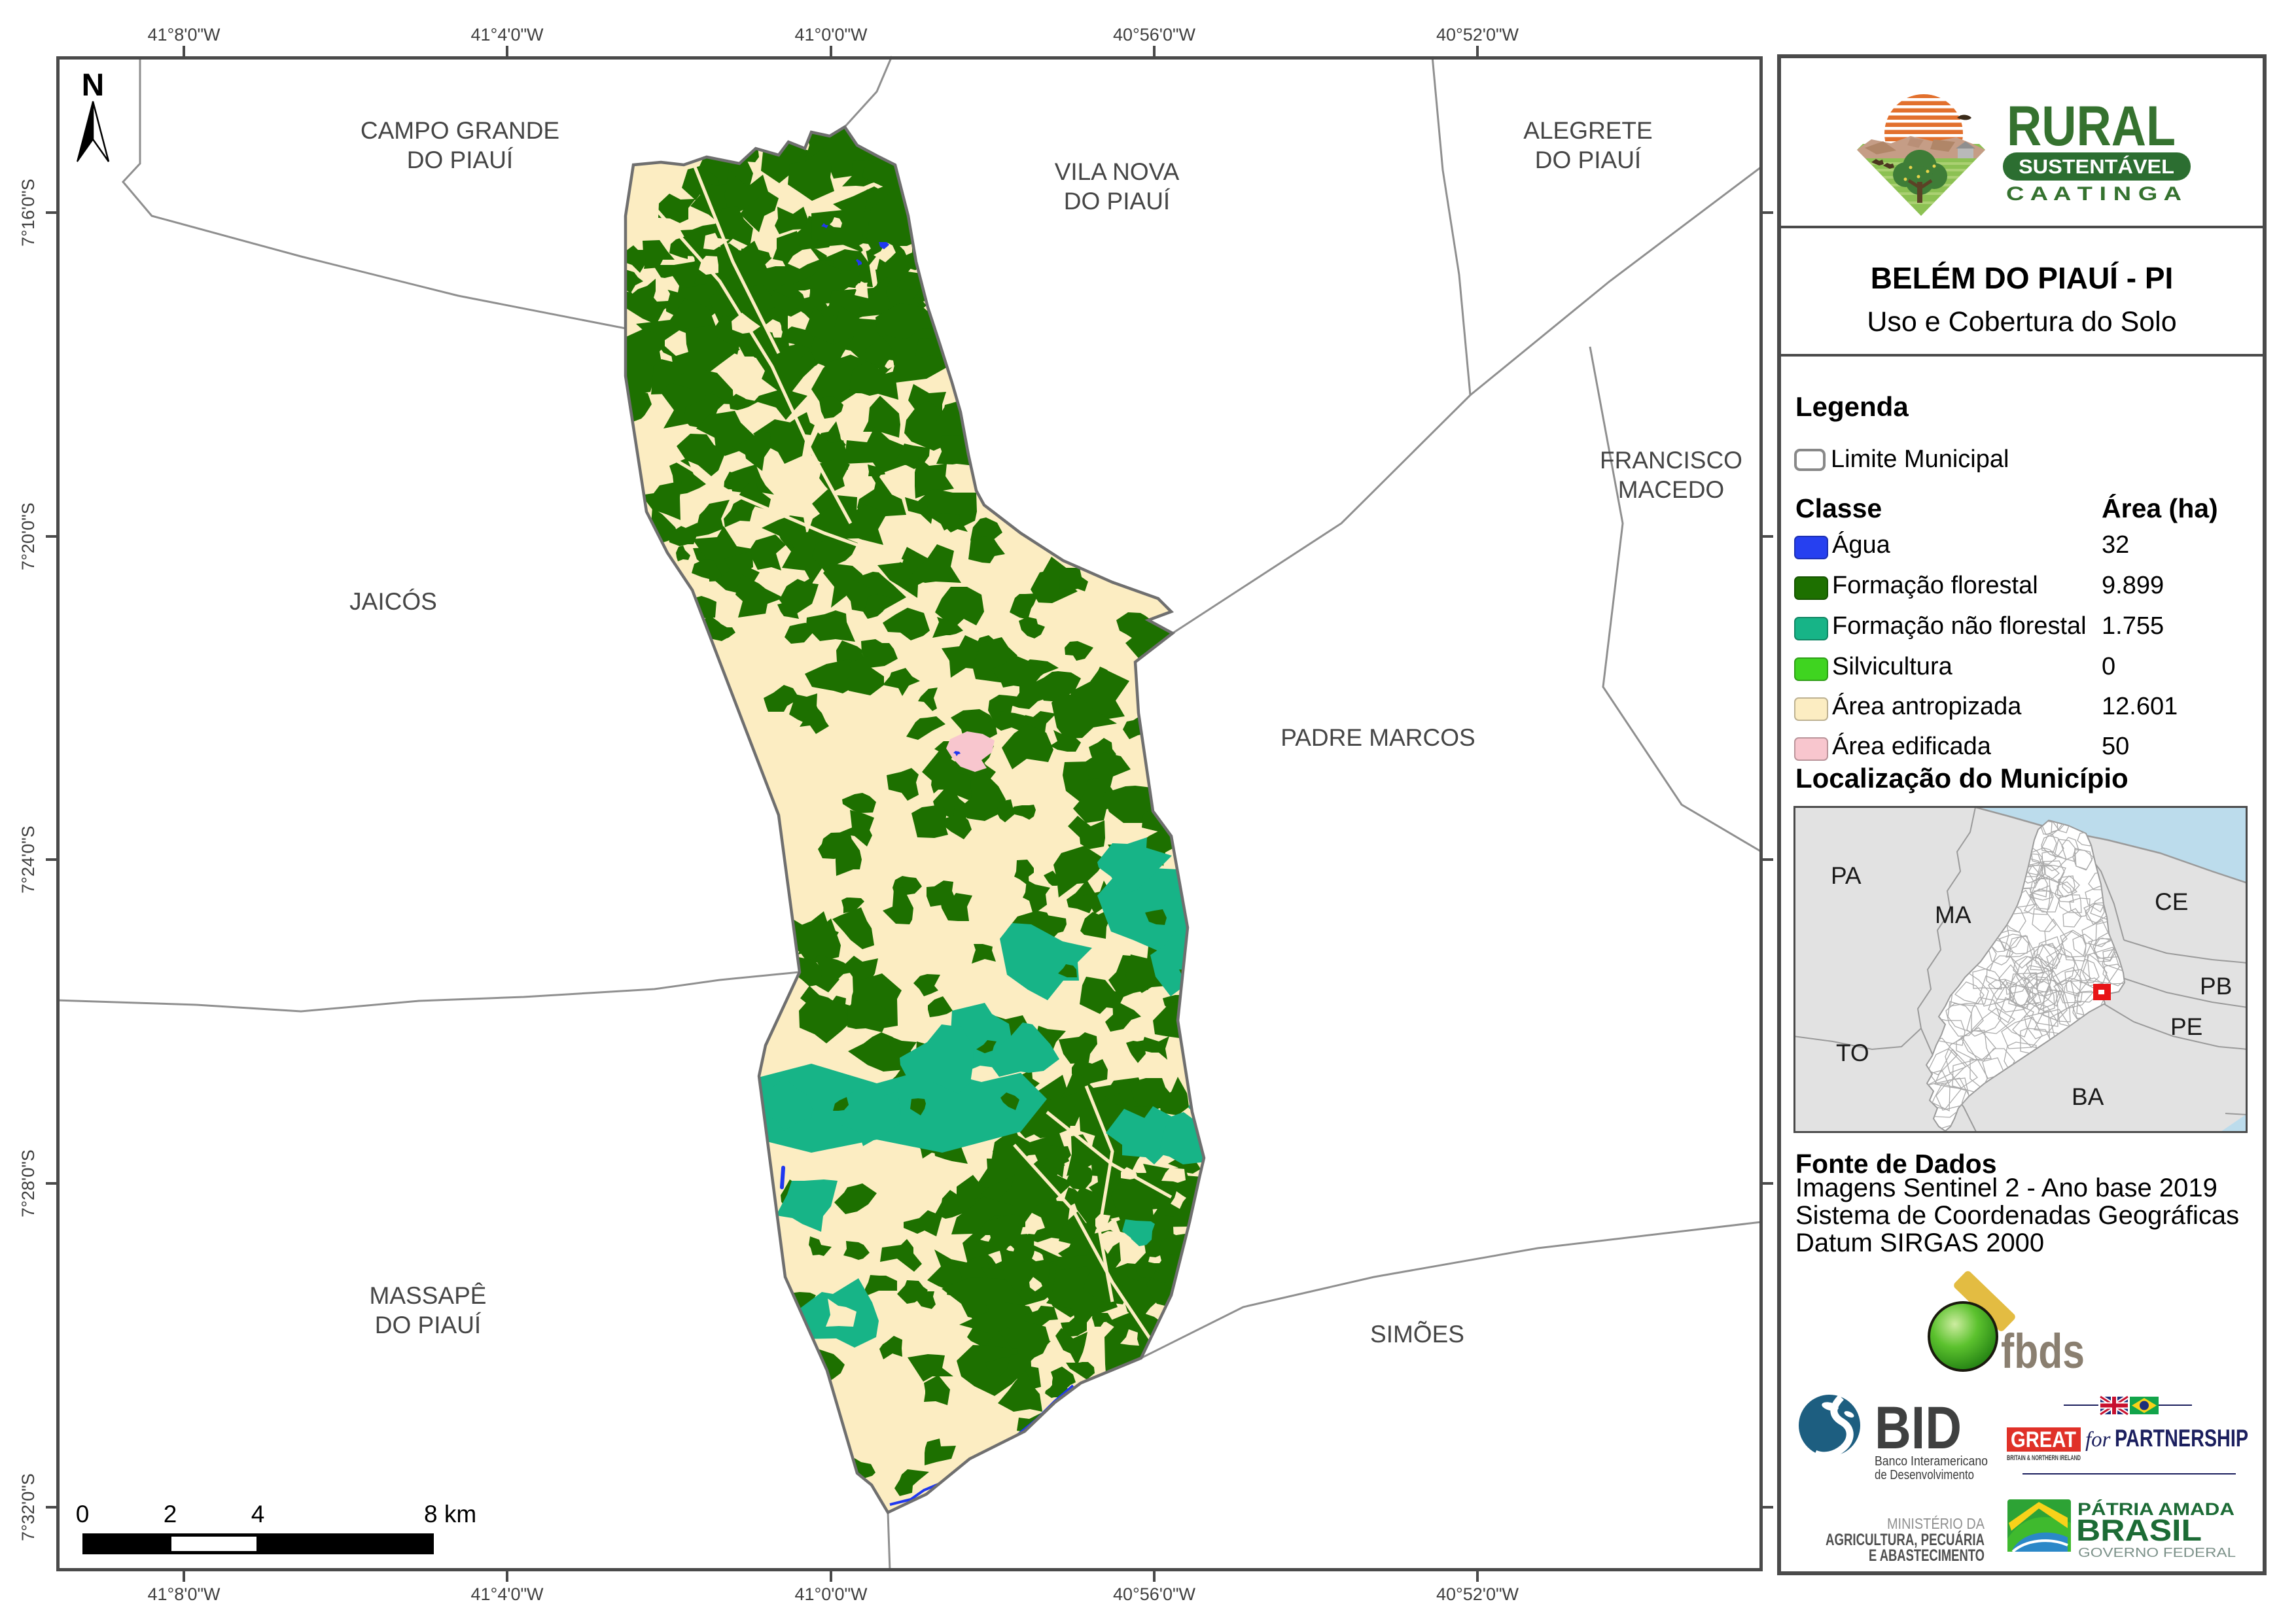 The width and height of the screenshot is (2296, 1623). I want to click on svg-text: RURAL, so click(2091, 126).